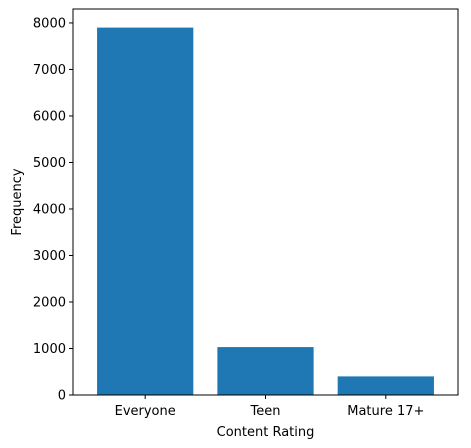  I want to click on x-tick-label: Teen, so click(265, 411).